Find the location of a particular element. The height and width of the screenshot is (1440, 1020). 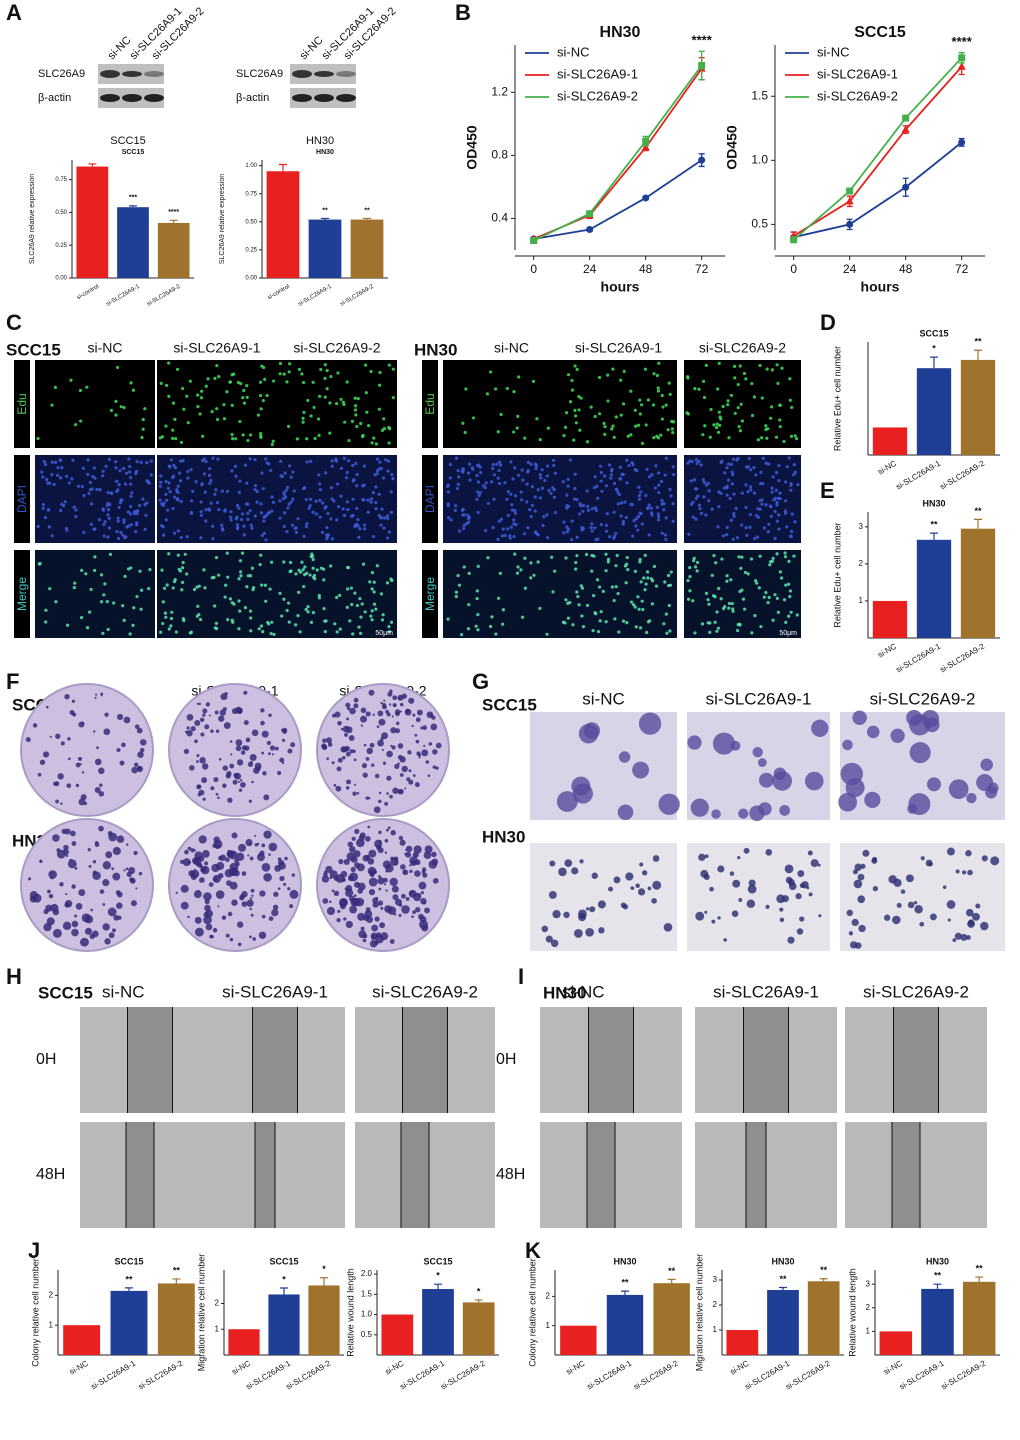

x-axis-label: hours is located at coordinates (880, 287).